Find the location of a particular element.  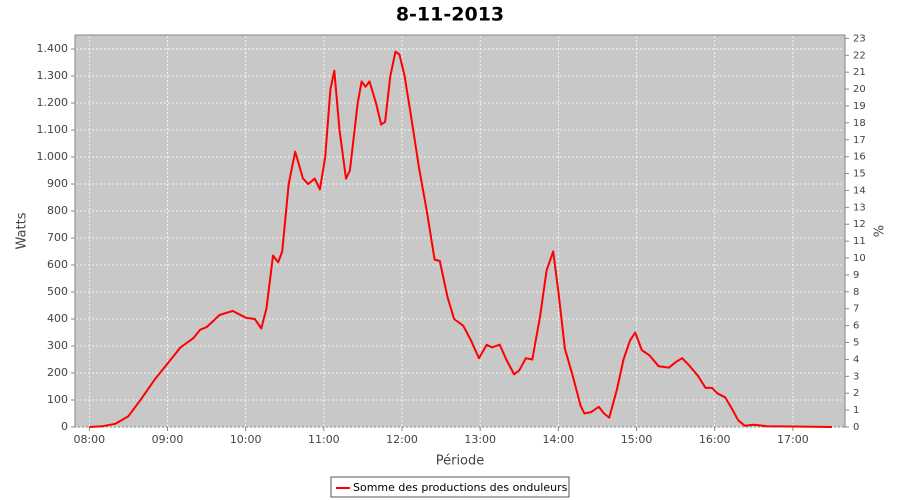

legend is located at coordinates (450, 487).